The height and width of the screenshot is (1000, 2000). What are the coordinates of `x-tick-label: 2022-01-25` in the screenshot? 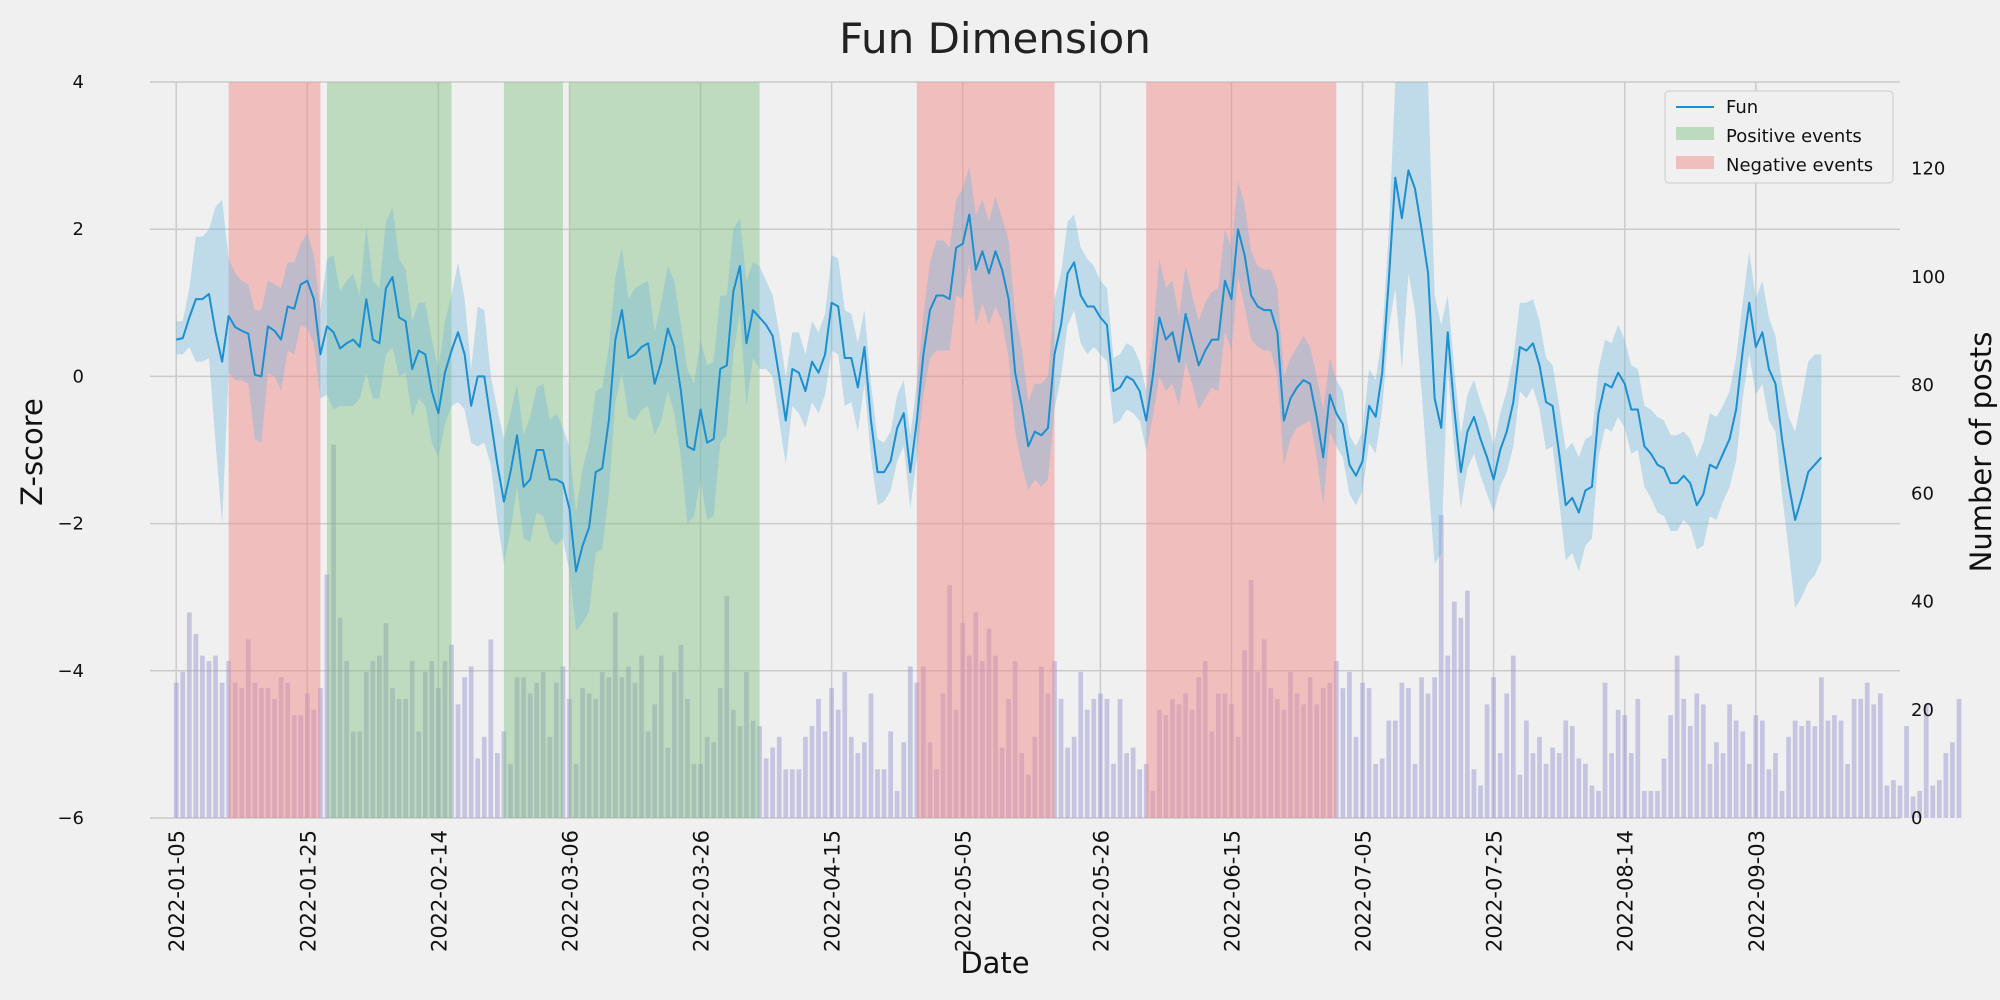 It's located at (308, 891).